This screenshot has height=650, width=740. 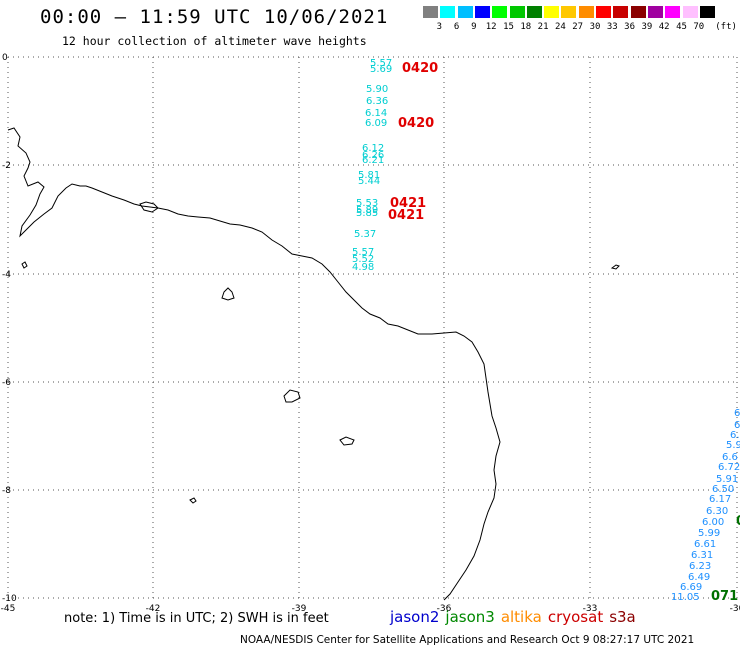 What do you see at coordinates (420, 68) in the screenshot?
I see `pass-time-label: 0420` at bounding box center [420, 68].